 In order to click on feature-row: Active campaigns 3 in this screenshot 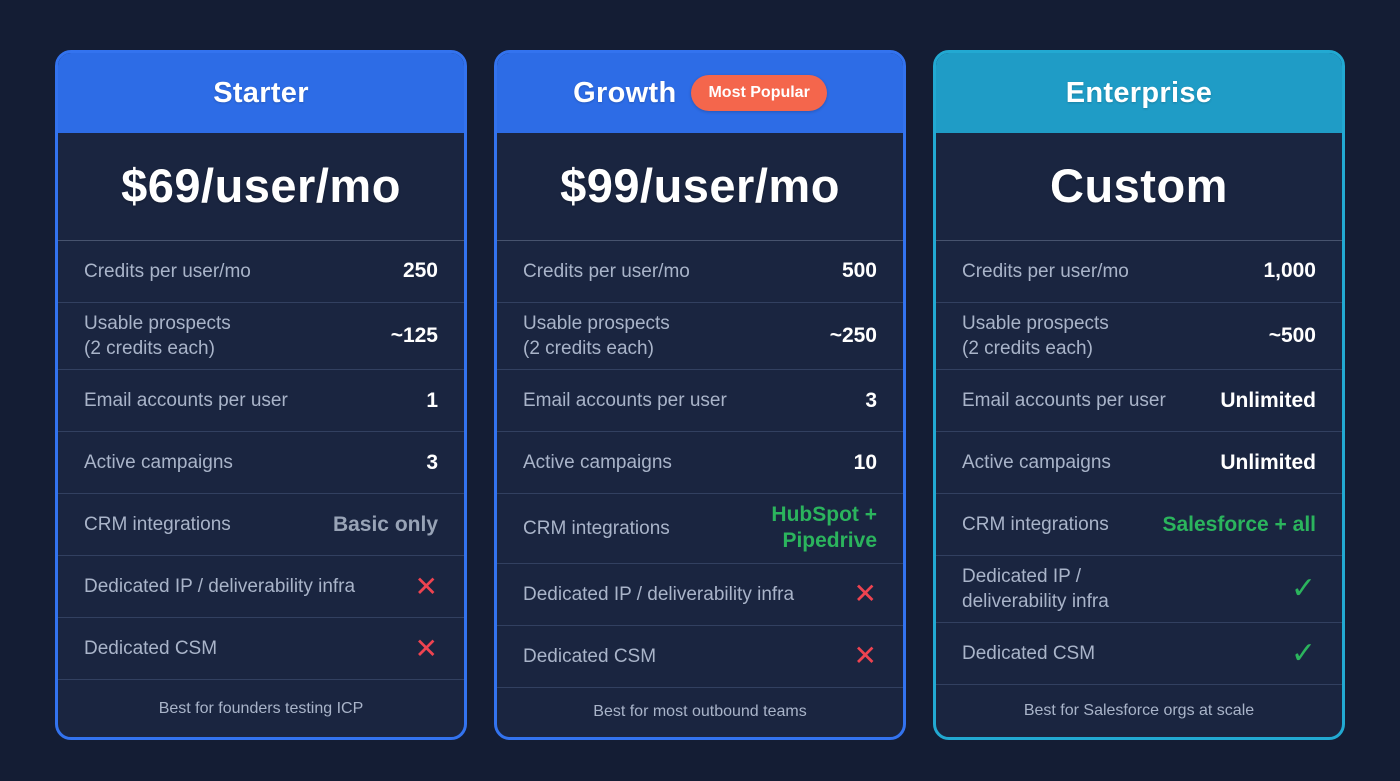, I will do `click(261, 463)`.